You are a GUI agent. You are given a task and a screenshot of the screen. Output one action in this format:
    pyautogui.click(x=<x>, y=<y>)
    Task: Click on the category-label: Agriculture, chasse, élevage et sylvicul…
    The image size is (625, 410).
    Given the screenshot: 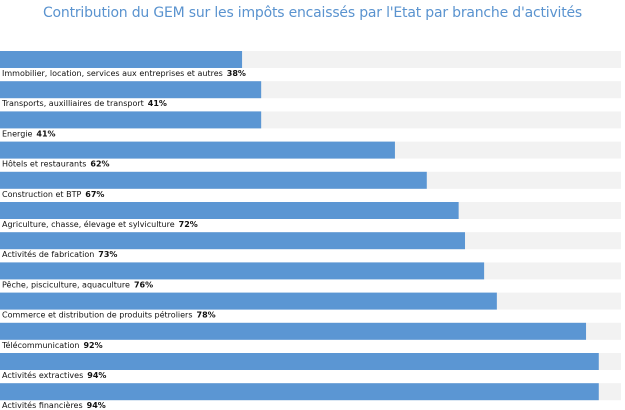 What is the action you would take?
    pyautogui.click(x=88, y=224)
    